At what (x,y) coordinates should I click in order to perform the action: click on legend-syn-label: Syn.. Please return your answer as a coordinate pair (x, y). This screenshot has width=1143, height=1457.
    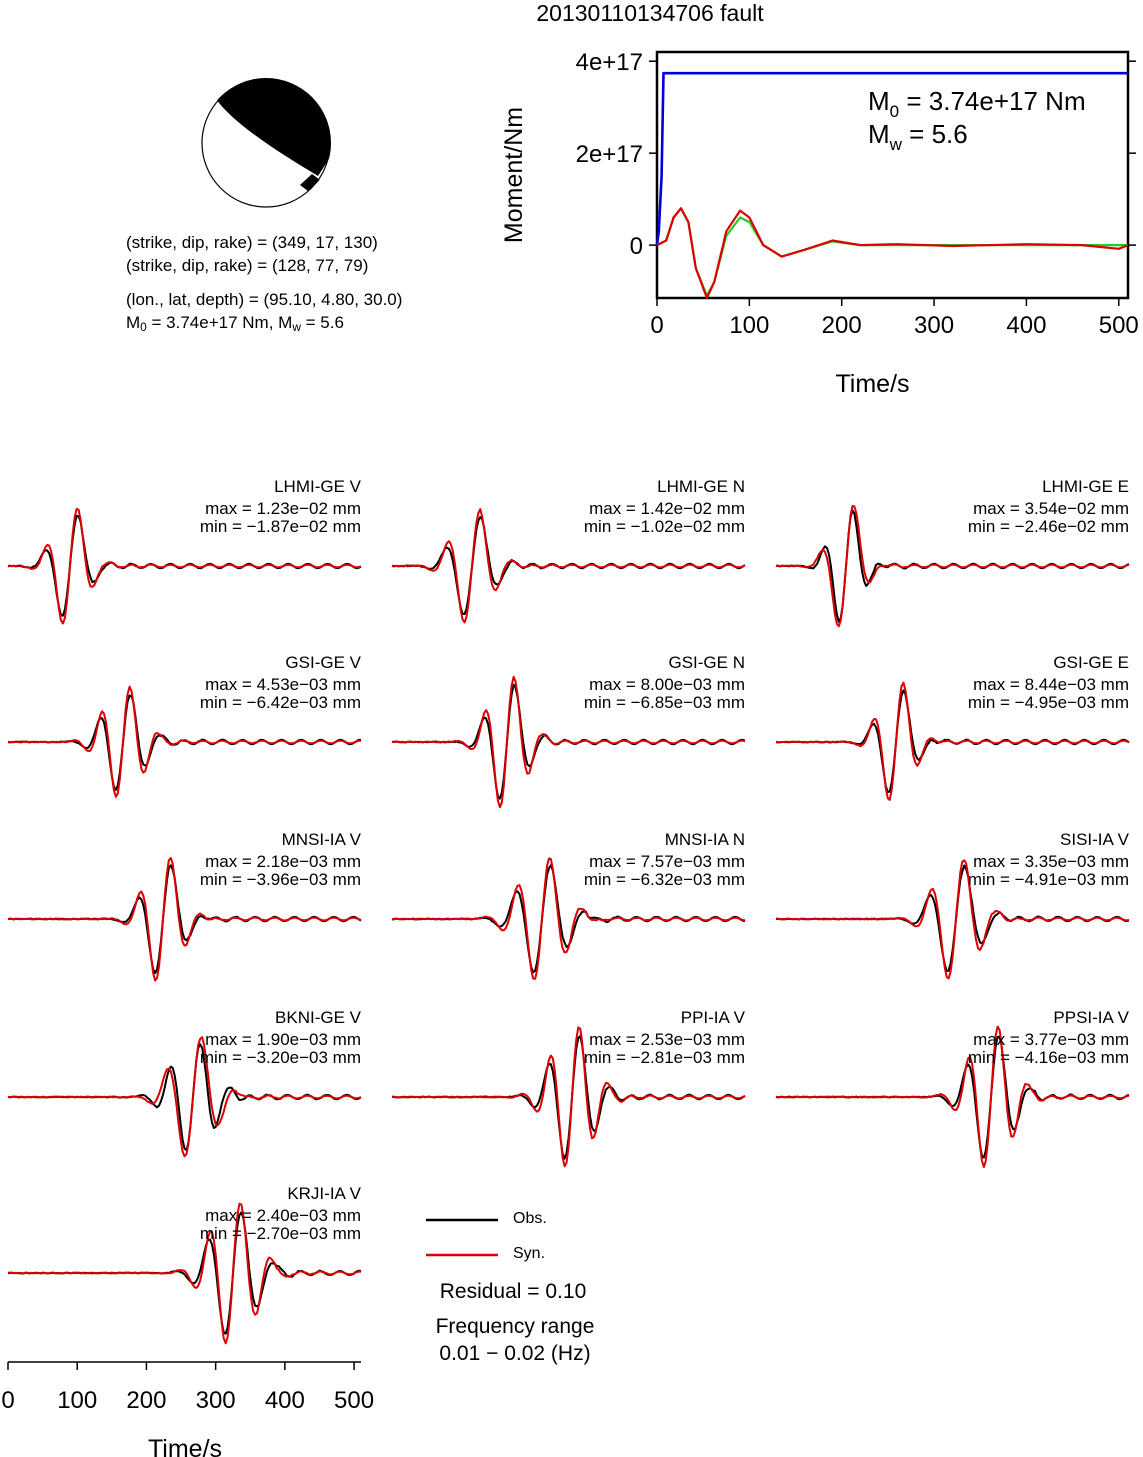
    Looking at the image, I should click on (529, 1253).